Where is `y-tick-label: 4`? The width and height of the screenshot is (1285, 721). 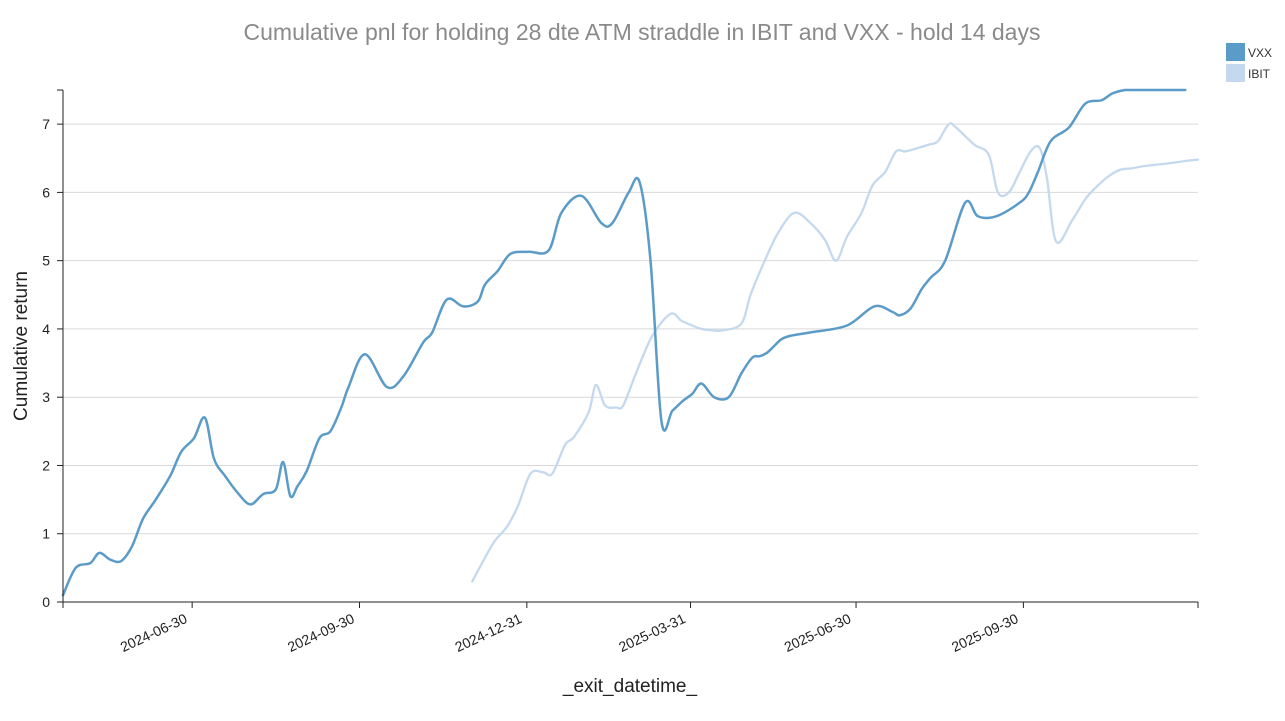
y-tick-label: 4 is located at coordinates (46, 329).